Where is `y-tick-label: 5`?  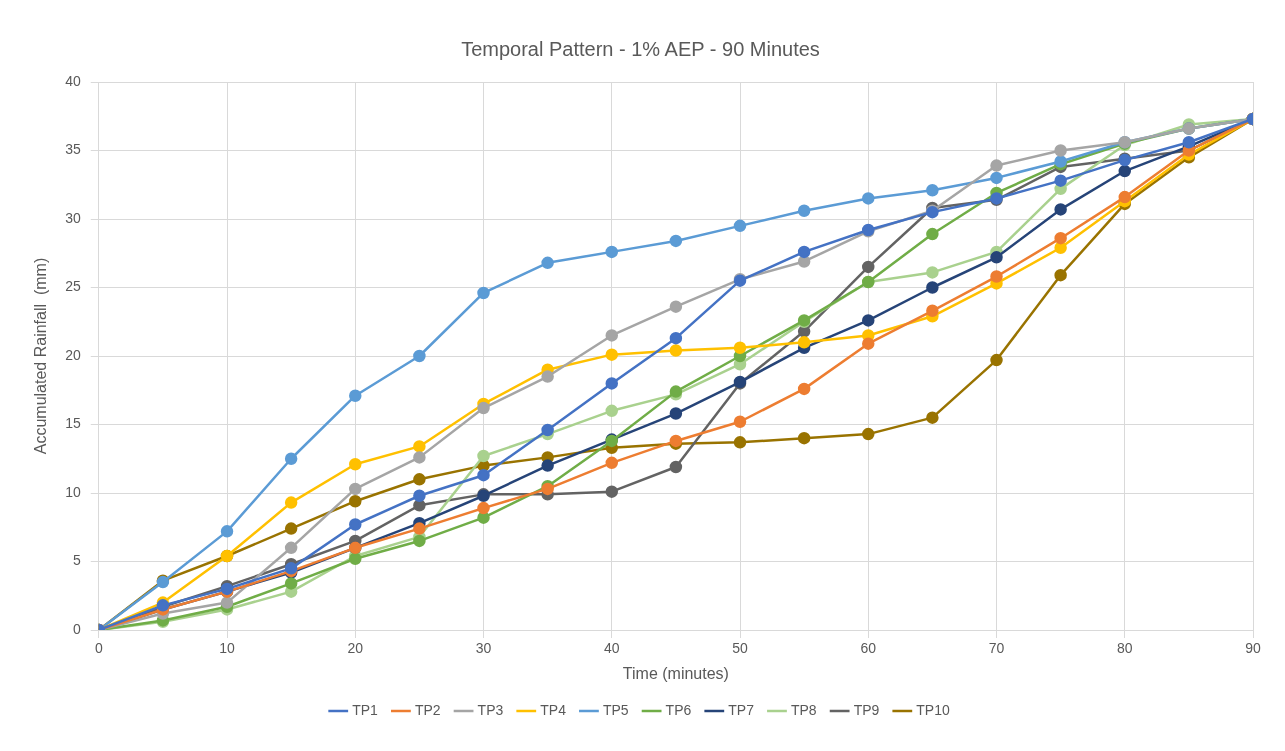 y-tick-label: 5 is located at coordinates (76, 560).